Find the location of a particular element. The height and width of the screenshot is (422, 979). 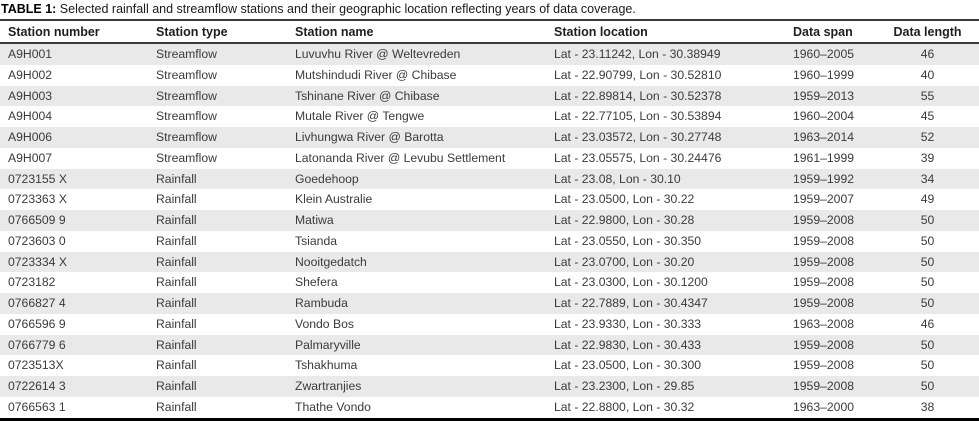

cell-station_location: Lat - 22.90799, Lon - 30.52810 is located at coordinates (638, 74).